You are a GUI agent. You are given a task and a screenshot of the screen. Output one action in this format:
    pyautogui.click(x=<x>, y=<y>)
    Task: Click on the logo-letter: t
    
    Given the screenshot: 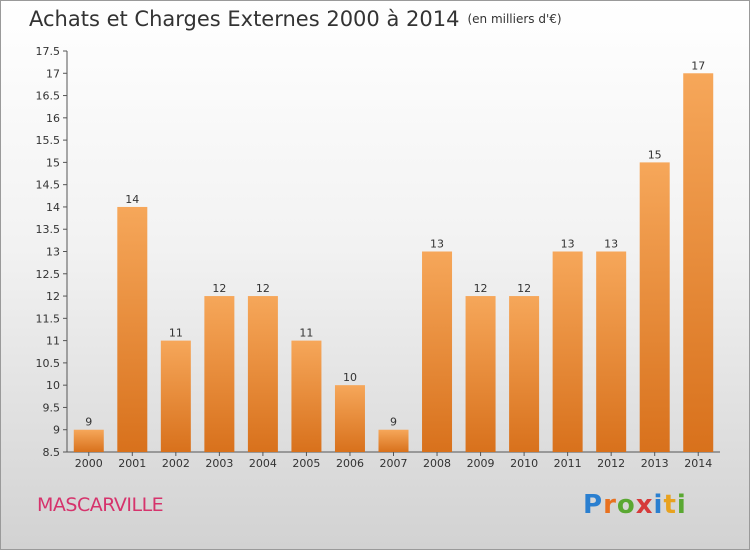 What is the action you would take?
    pyautogui.click(x=670, y=505)
    